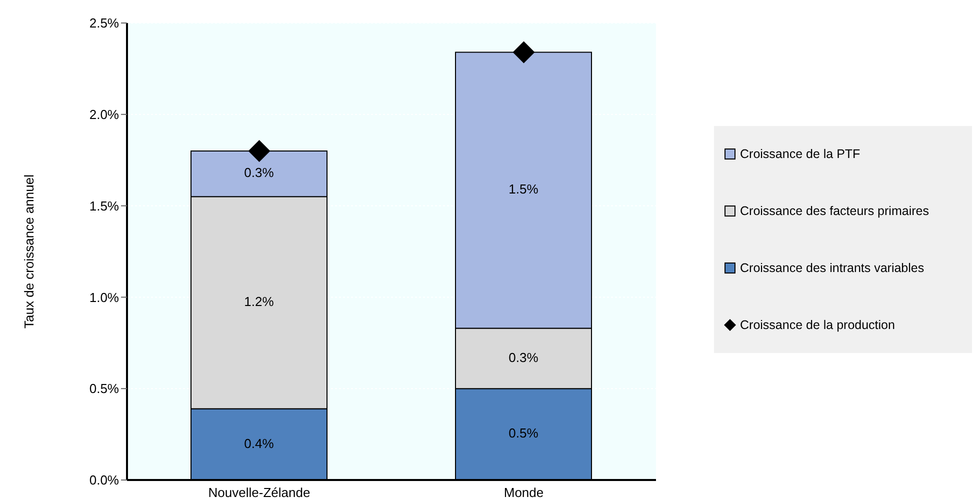 The width and height of the screenshot is (980, 504). What do you see at coordinates (104, 206) in the screenshot?
I see `y-tick-label: 1.5%` at bounding box center [104, 206].